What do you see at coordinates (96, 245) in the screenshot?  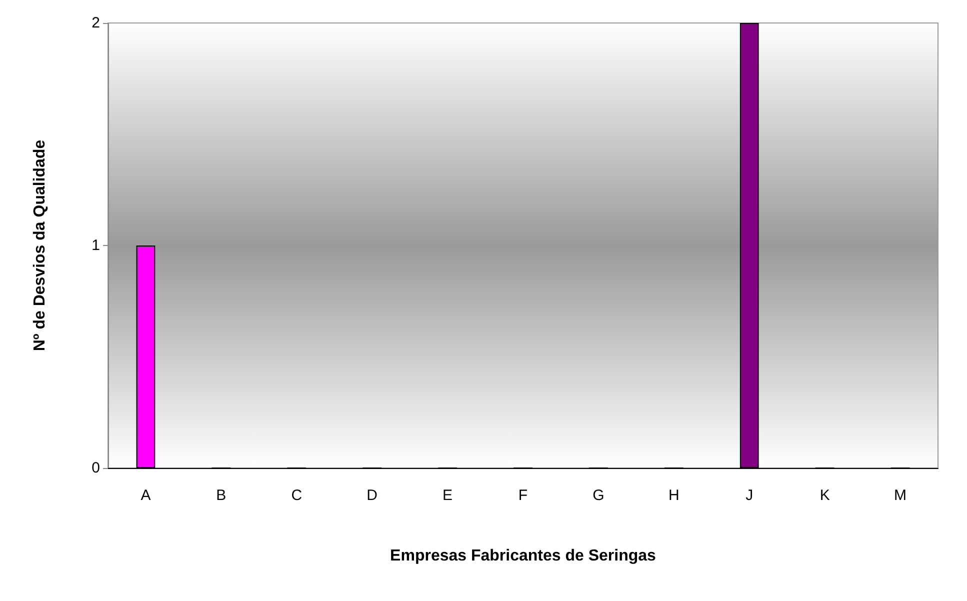 I see `y-tick-label: 1` at bounding box center [96, 245].